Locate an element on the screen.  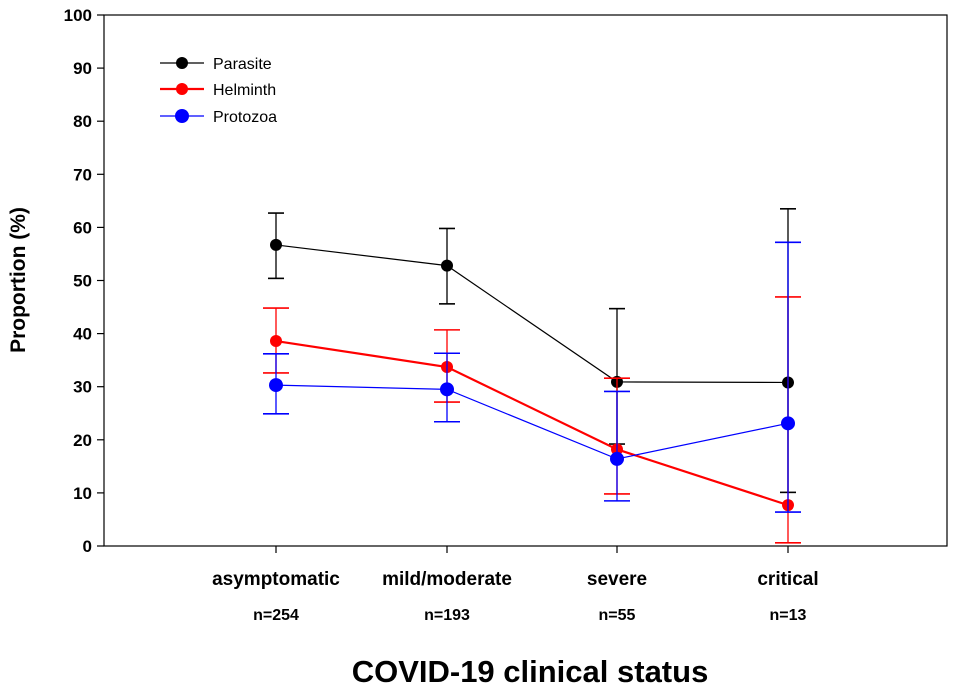
legend: Parasite Helminth Protozoa is located at coordinates (218, 91).